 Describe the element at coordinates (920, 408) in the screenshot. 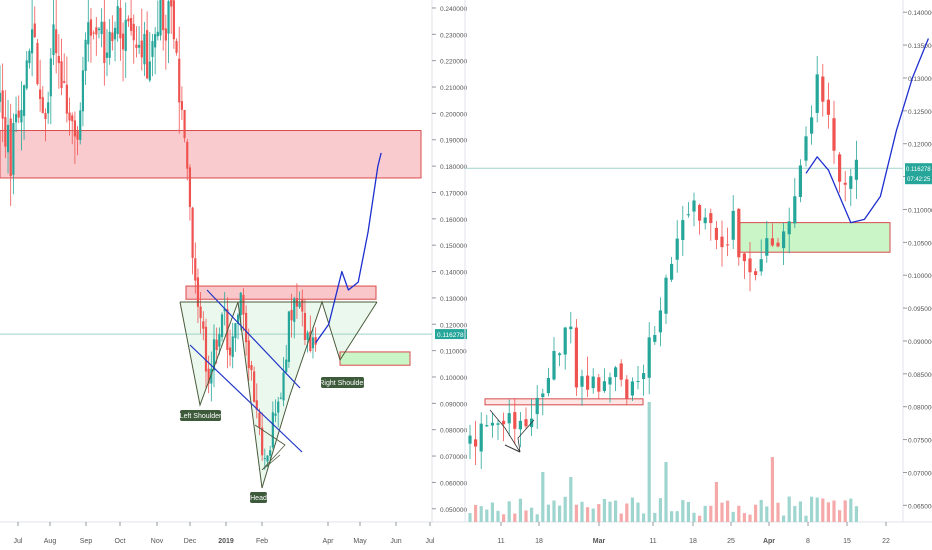

I see `right-y-tick-label: 0.080000` at that location.